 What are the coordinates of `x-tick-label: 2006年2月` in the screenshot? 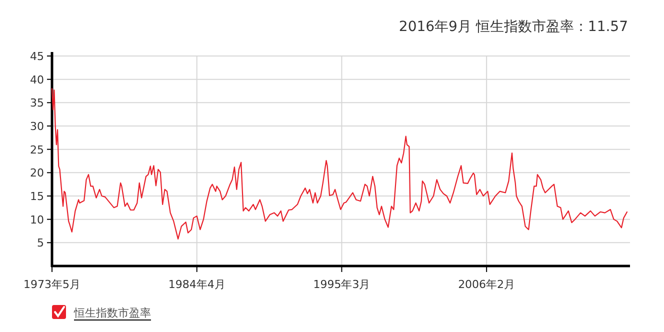 It's located at (487, 284).